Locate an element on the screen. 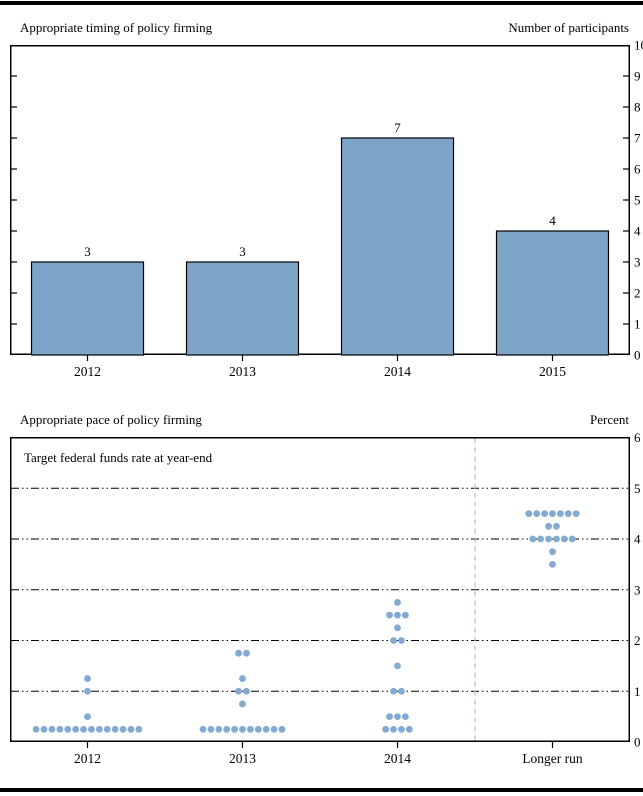 The image size is (643, 796). bar-value-label: 4 is located at coordinates (552, 220).